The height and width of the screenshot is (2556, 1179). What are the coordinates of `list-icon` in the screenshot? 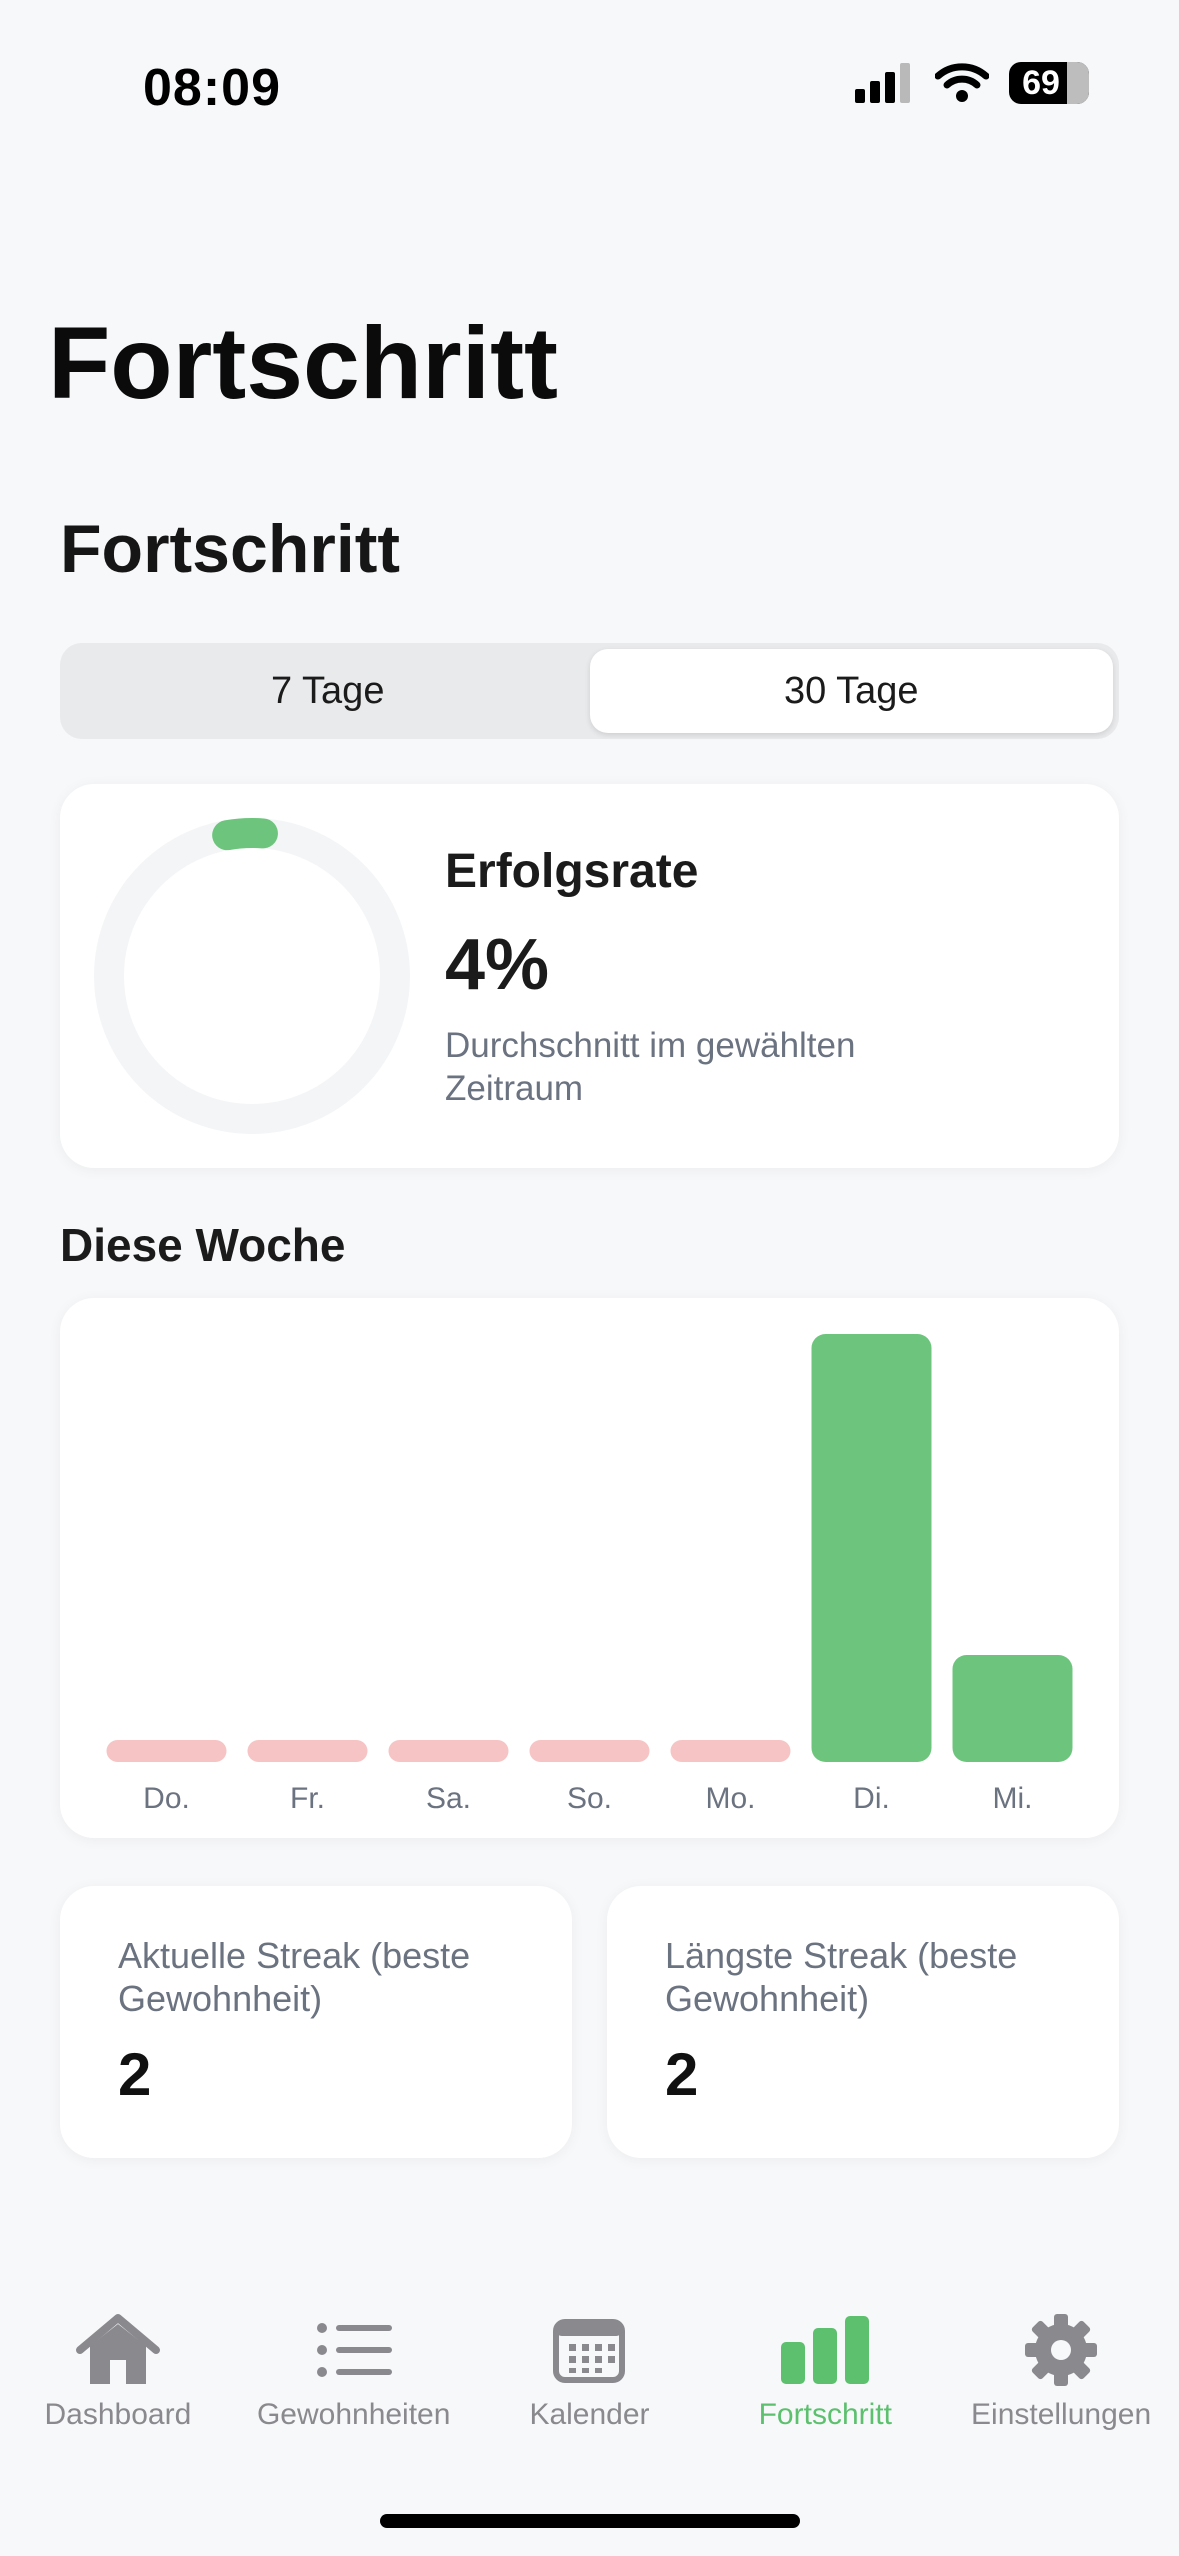 It's located at (354, 2350).